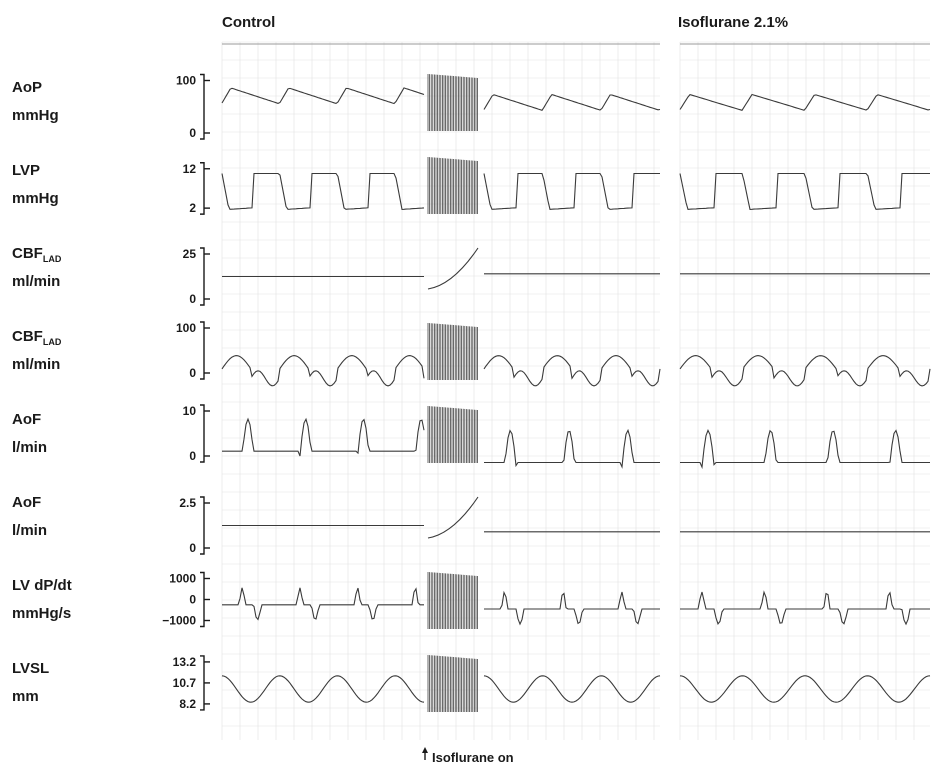 This screenshot has height=772, width=934. What do you see at coordinates (25, 696) in the screenshot?
I see `channel-unit: mm` at bounding box center [25, 696].